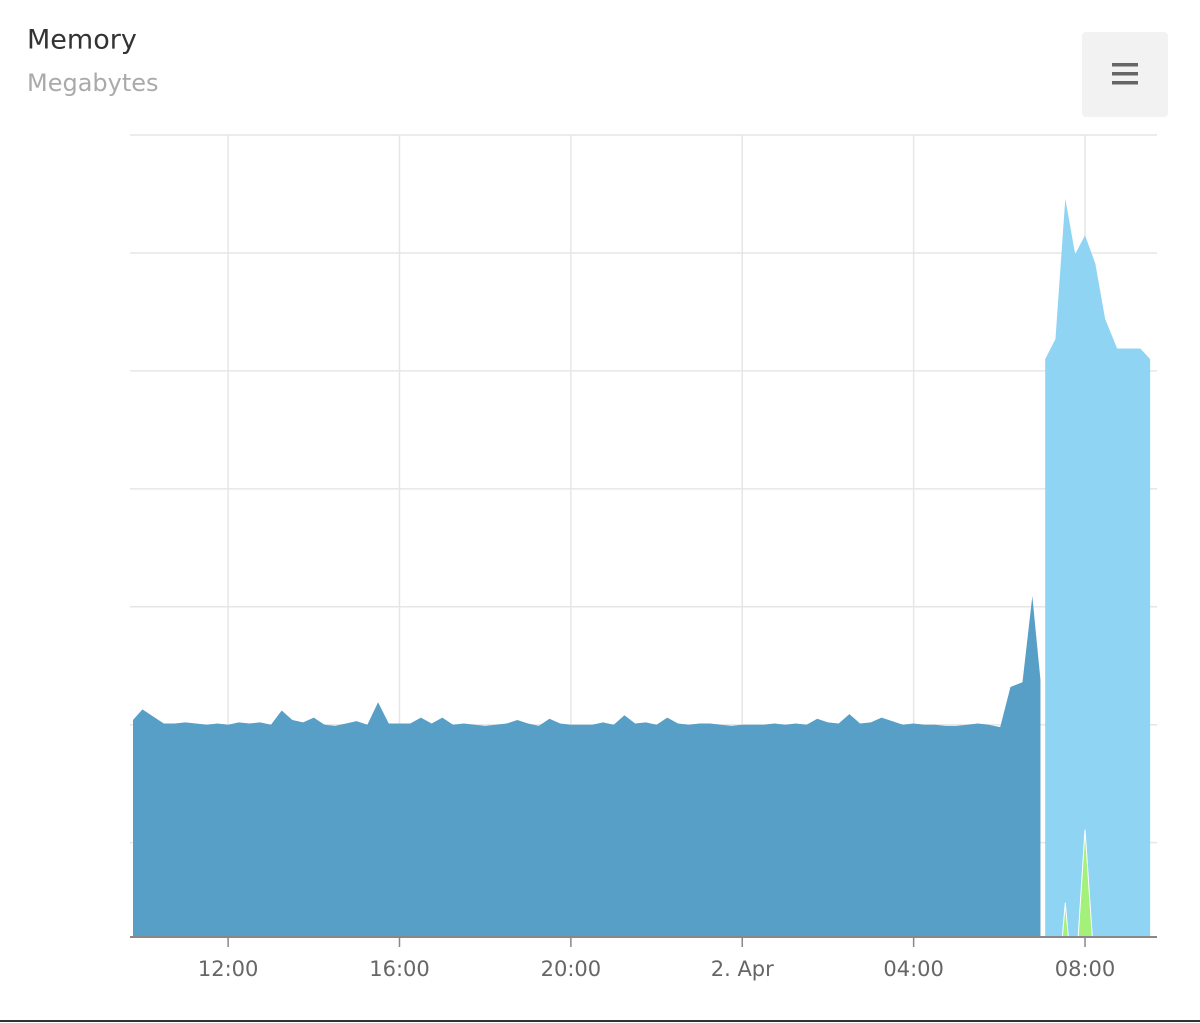 The image size is (1200, 1023). I want to click on chart-subtitle: Megabytes, so click(93, 83).